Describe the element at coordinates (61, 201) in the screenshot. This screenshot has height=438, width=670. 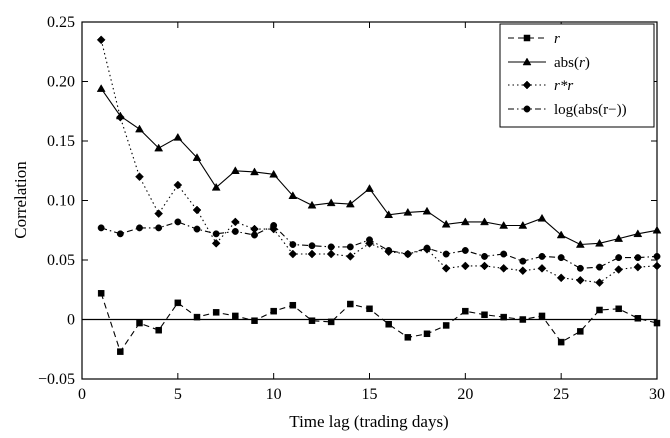
I see `y-tick-label: 0.10` at that location.